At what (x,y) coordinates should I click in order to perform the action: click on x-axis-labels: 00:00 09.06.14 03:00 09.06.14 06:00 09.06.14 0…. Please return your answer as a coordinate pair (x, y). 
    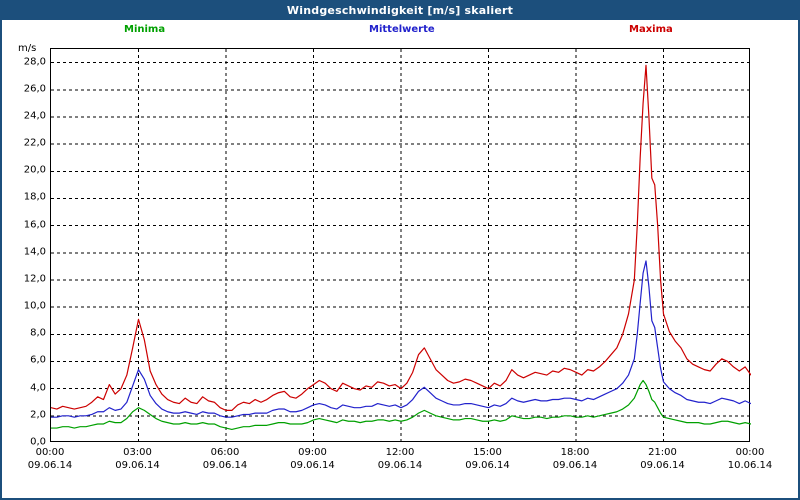
    Looking at the image, I should click on (400, 466).